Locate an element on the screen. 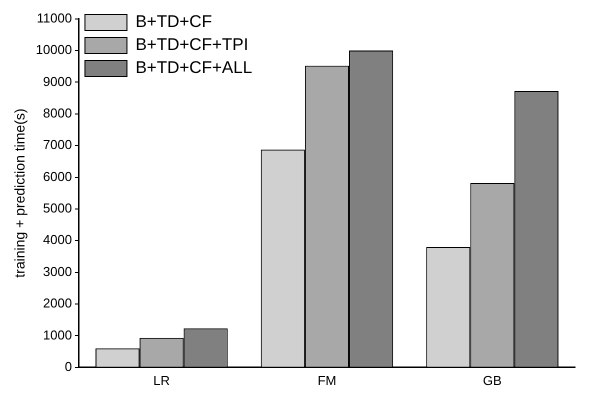  y-tick-label: 4000 is located at coordinates (57, 240).